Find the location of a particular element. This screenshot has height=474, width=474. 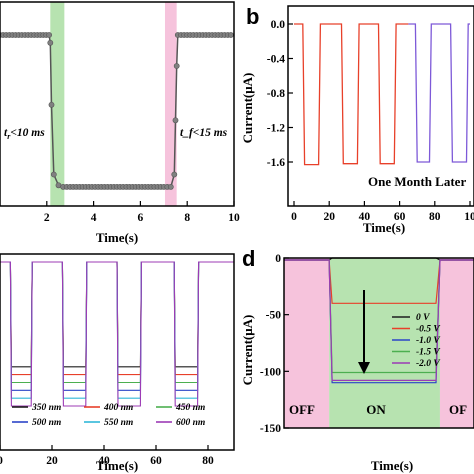

panel-b-series is located at coordinates (382, 94).